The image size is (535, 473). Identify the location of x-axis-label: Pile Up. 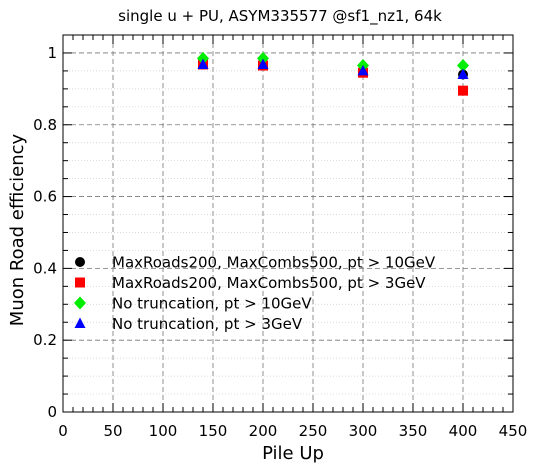
(293, 453).